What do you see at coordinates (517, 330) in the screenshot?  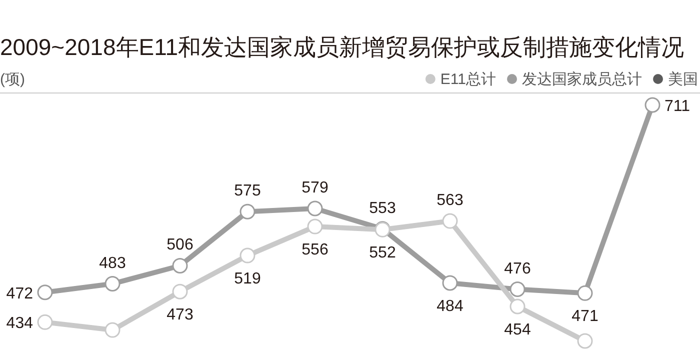 I see `data-label: 454` at bounding box center [517, 330].